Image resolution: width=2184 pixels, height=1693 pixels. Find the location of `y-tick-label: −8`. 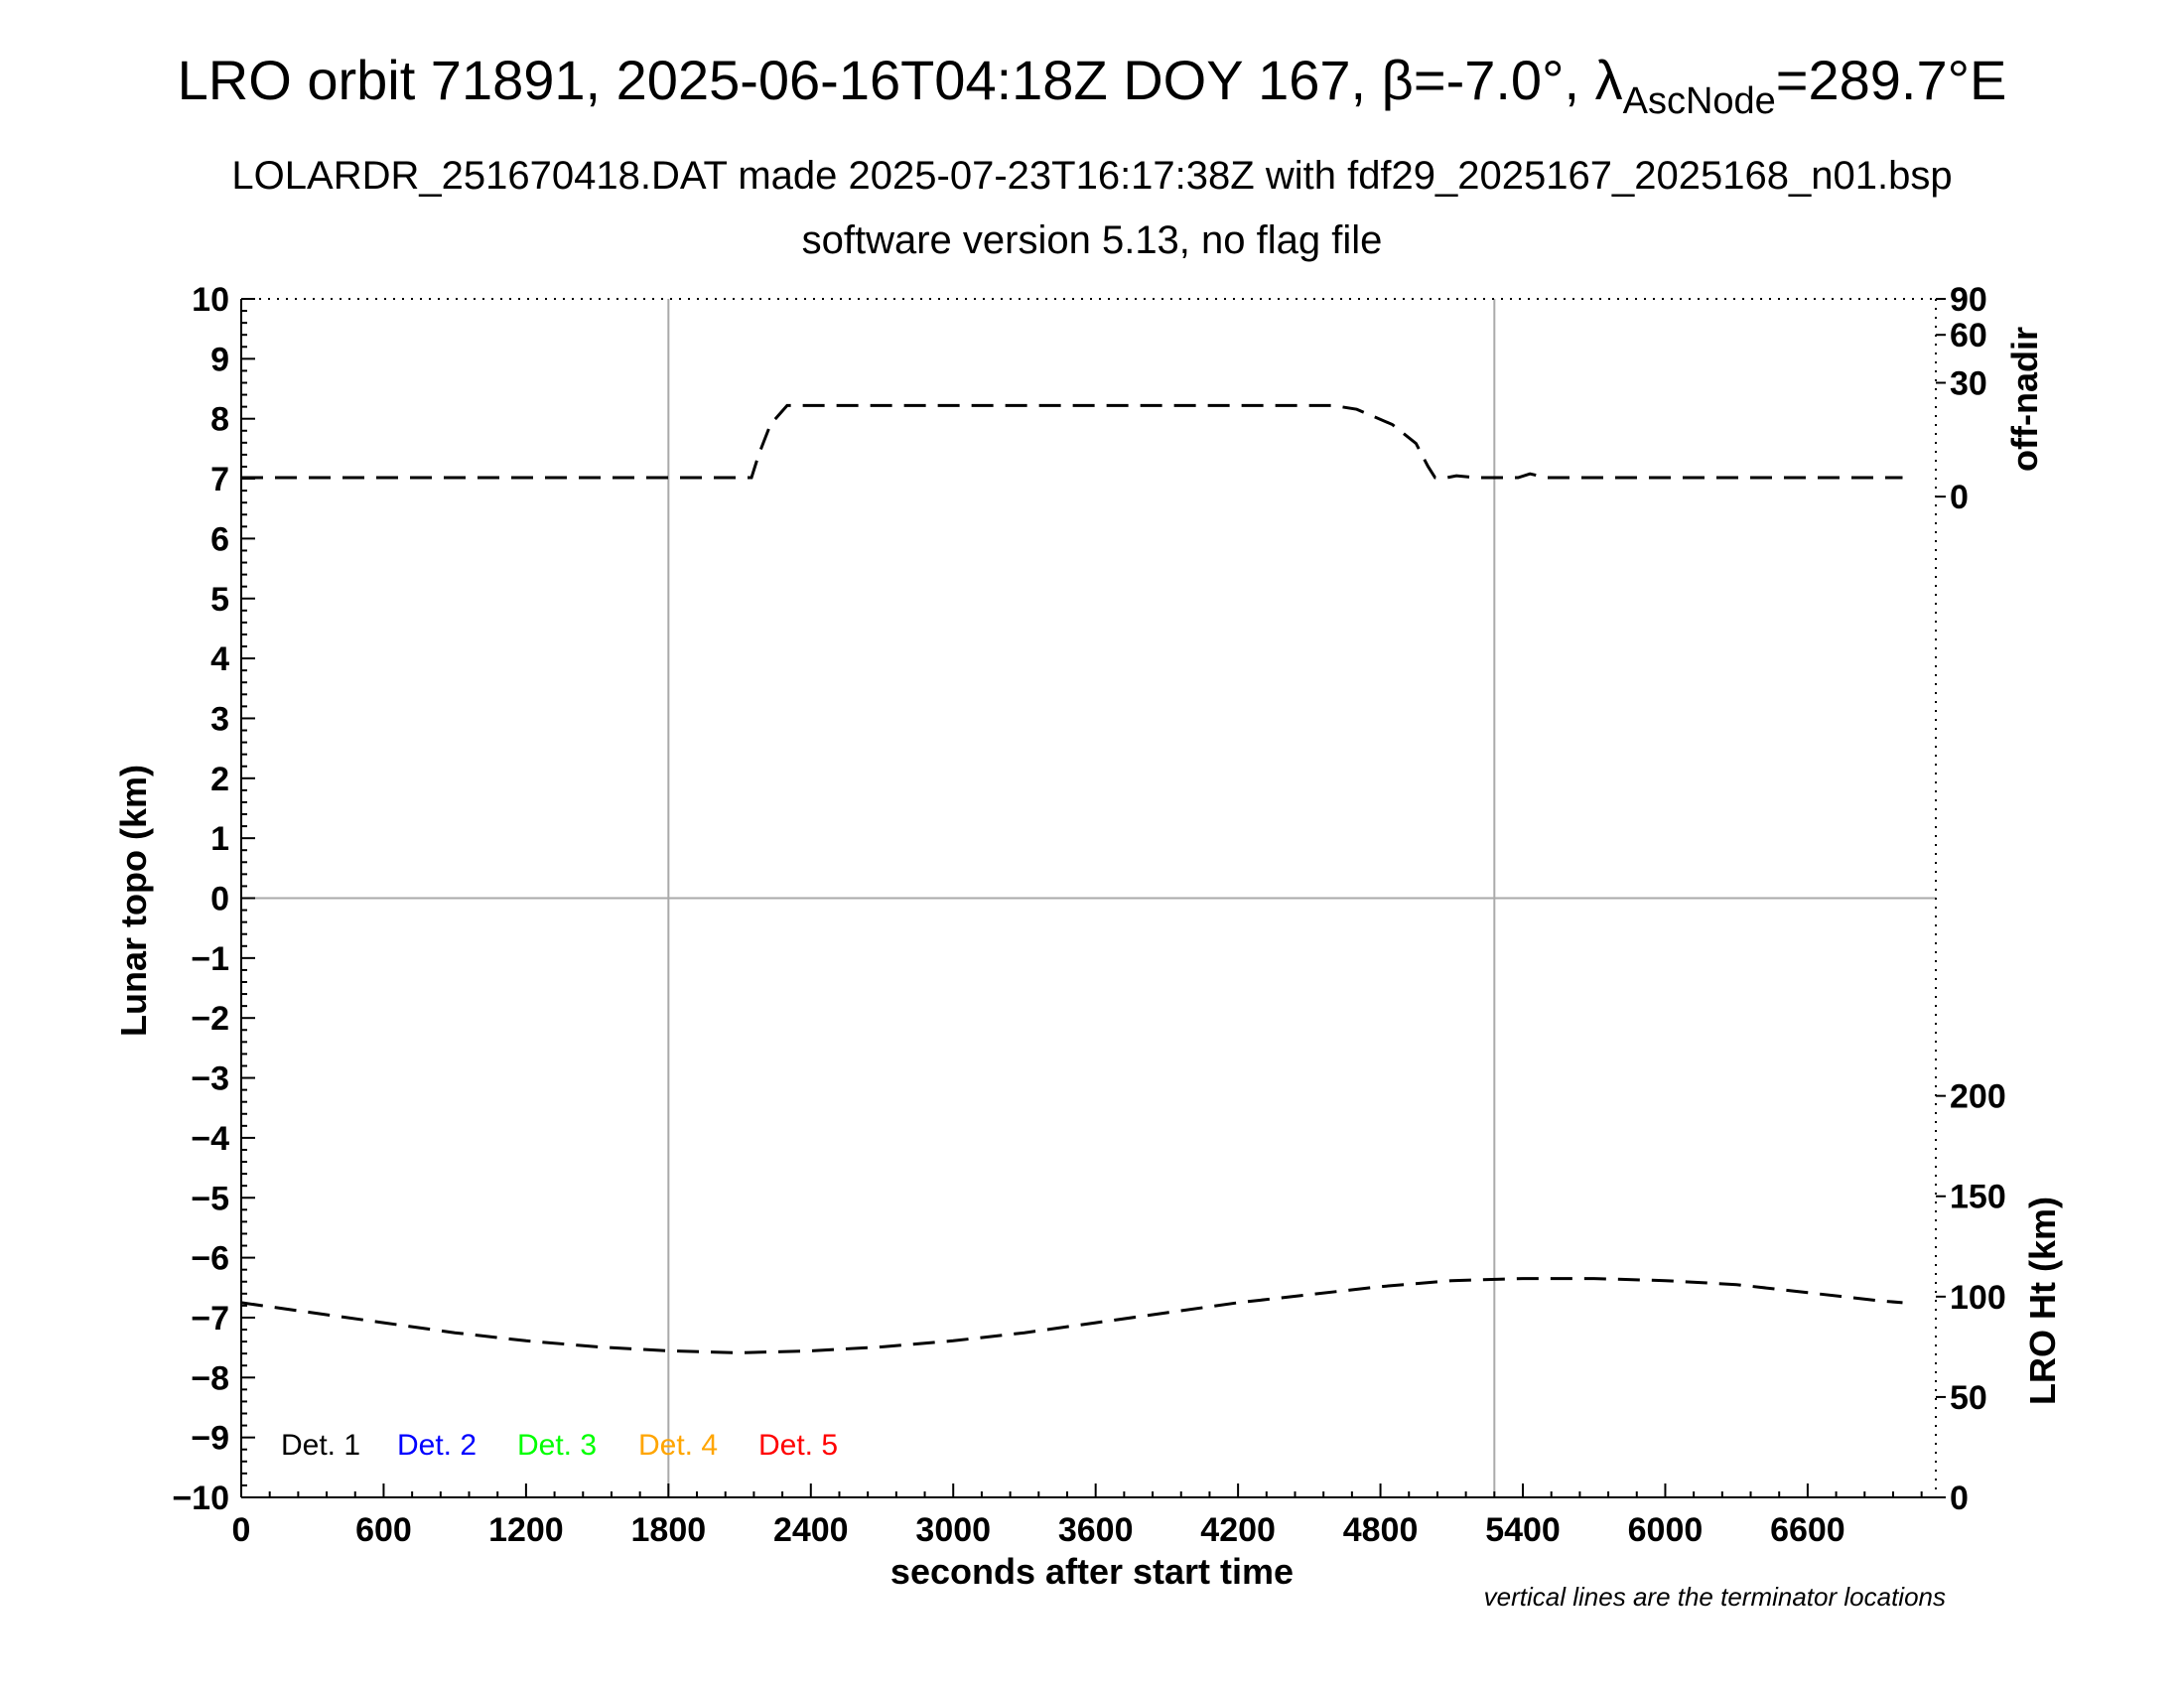

y-tick-label: −8 is located at coordinates (210, 1378).